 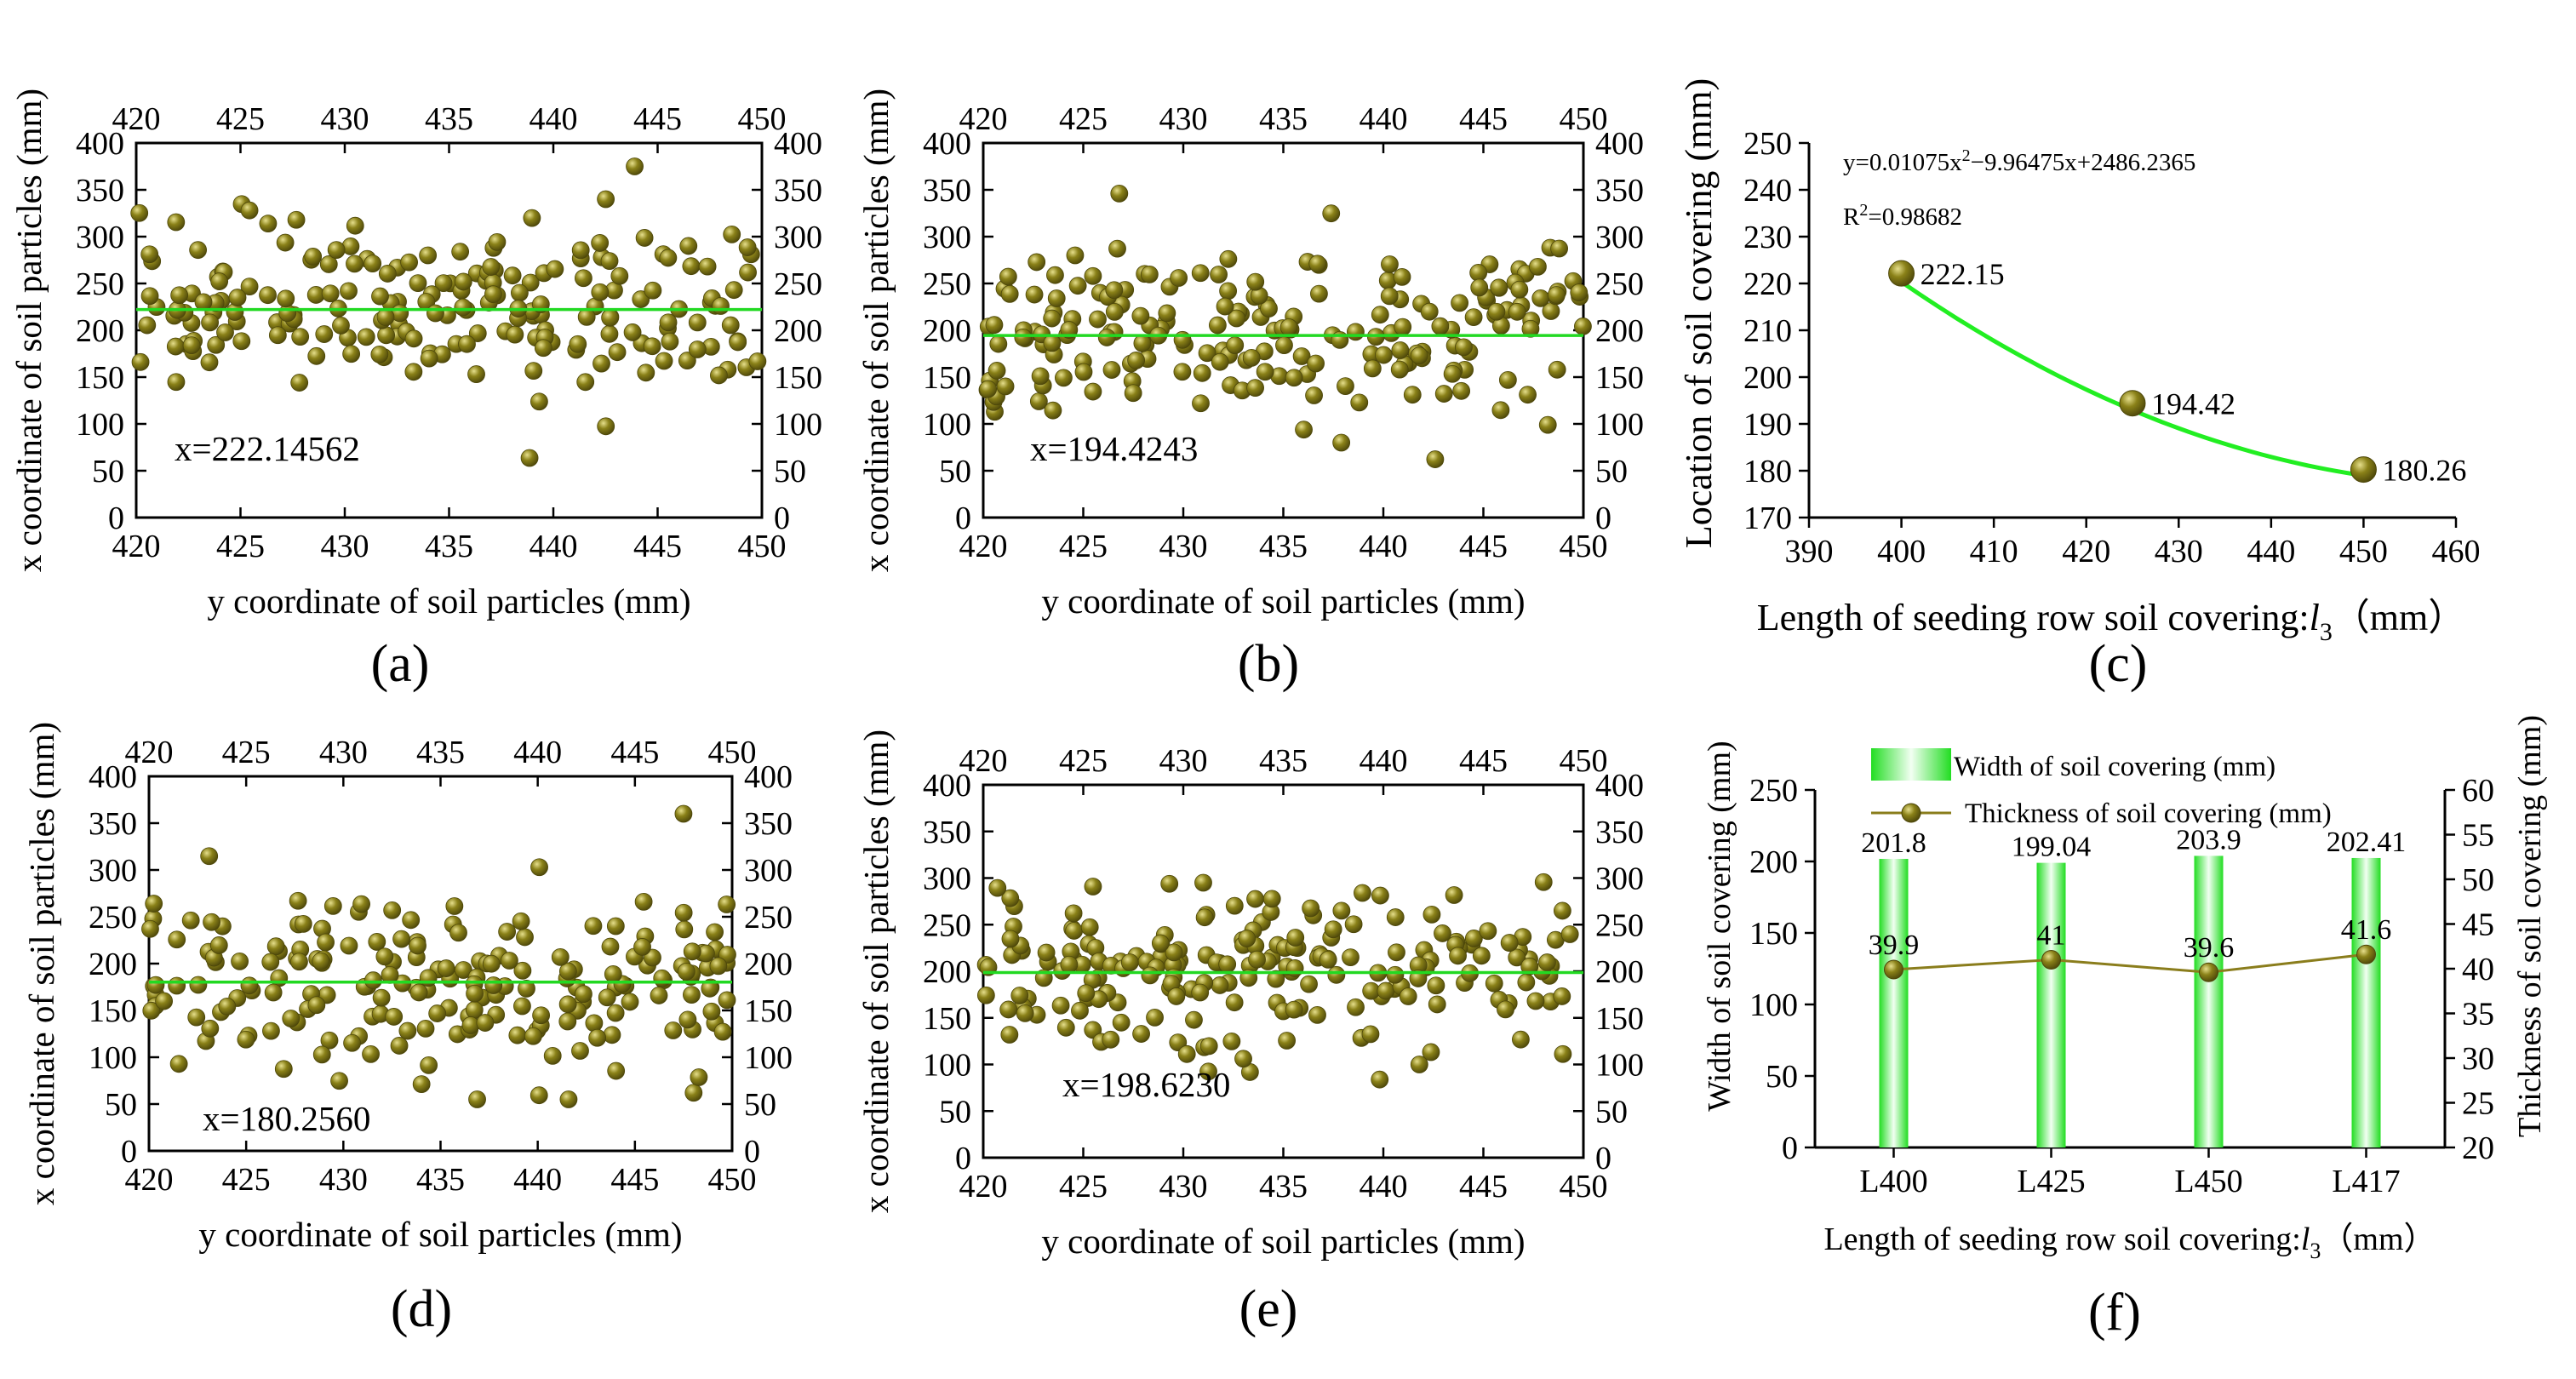 What do you see at coordinates (136, 546) in the screenshot?
I see `x-tick-label: 420` at bounding box center [136, 546].